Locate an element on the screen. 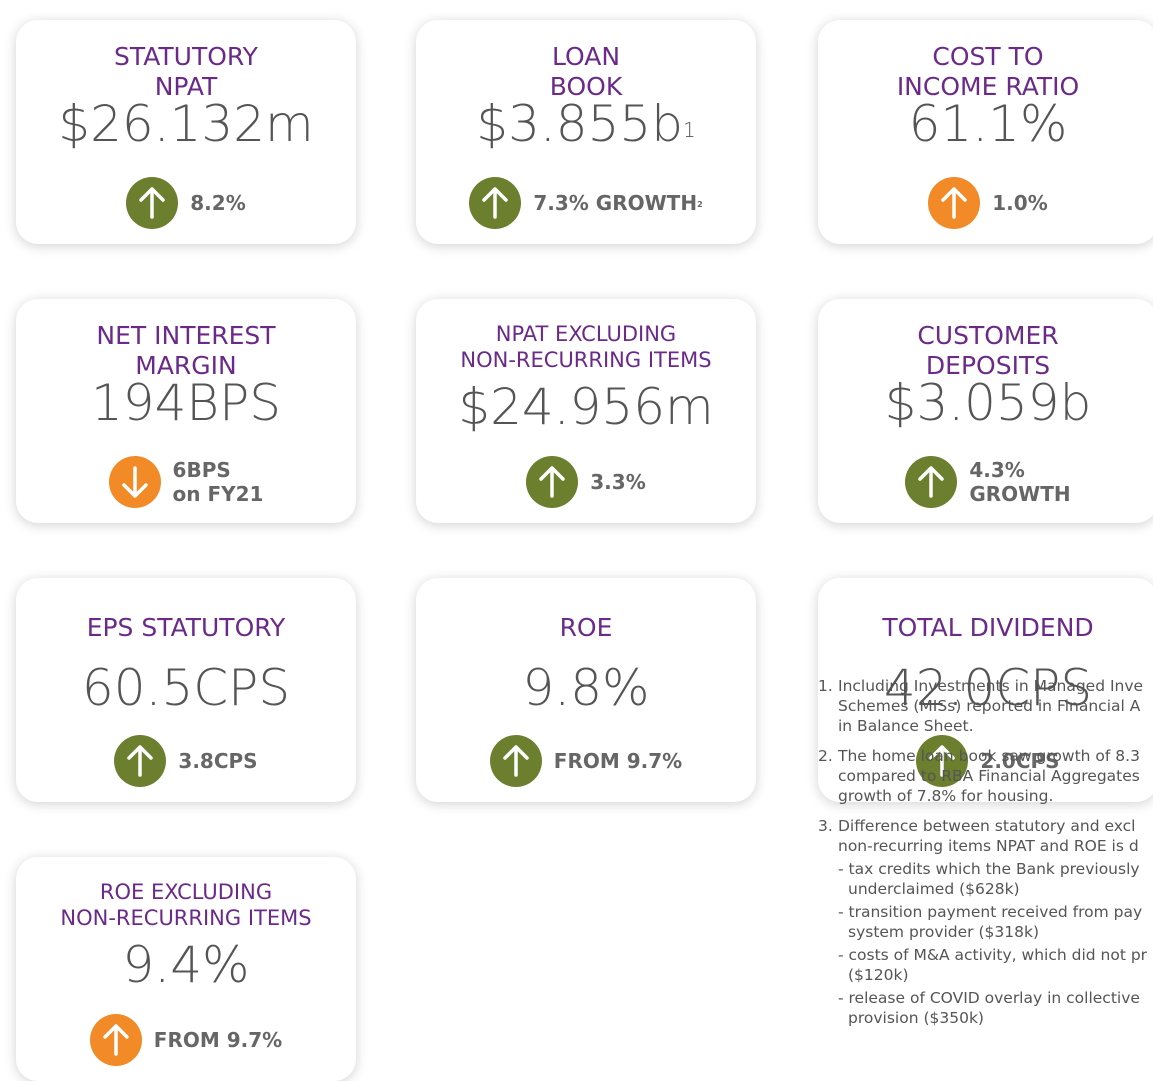  change-line: 3.8CPS is located at coordinates (217, 761).